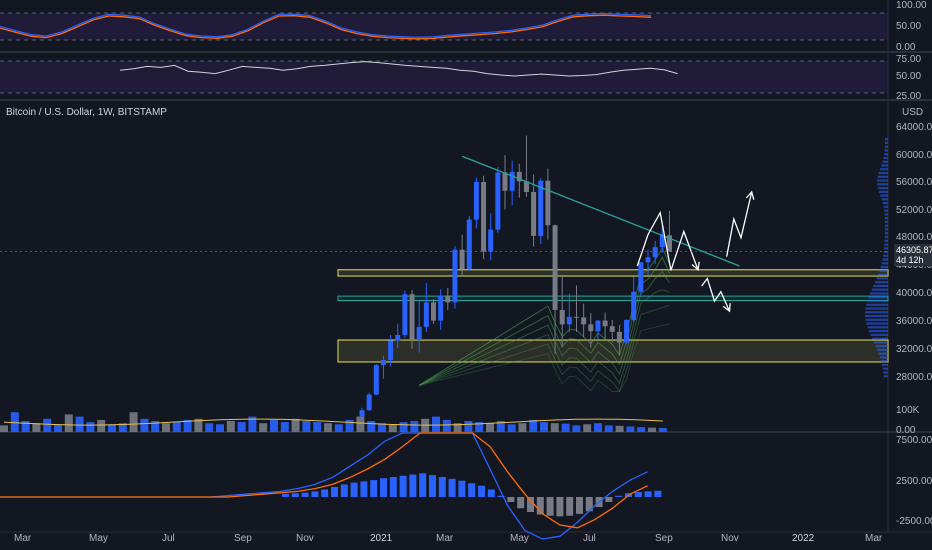 The width and height of the screenshot is (932, 550). I want to click on time-axis-label: Nov, so click(730, 538).